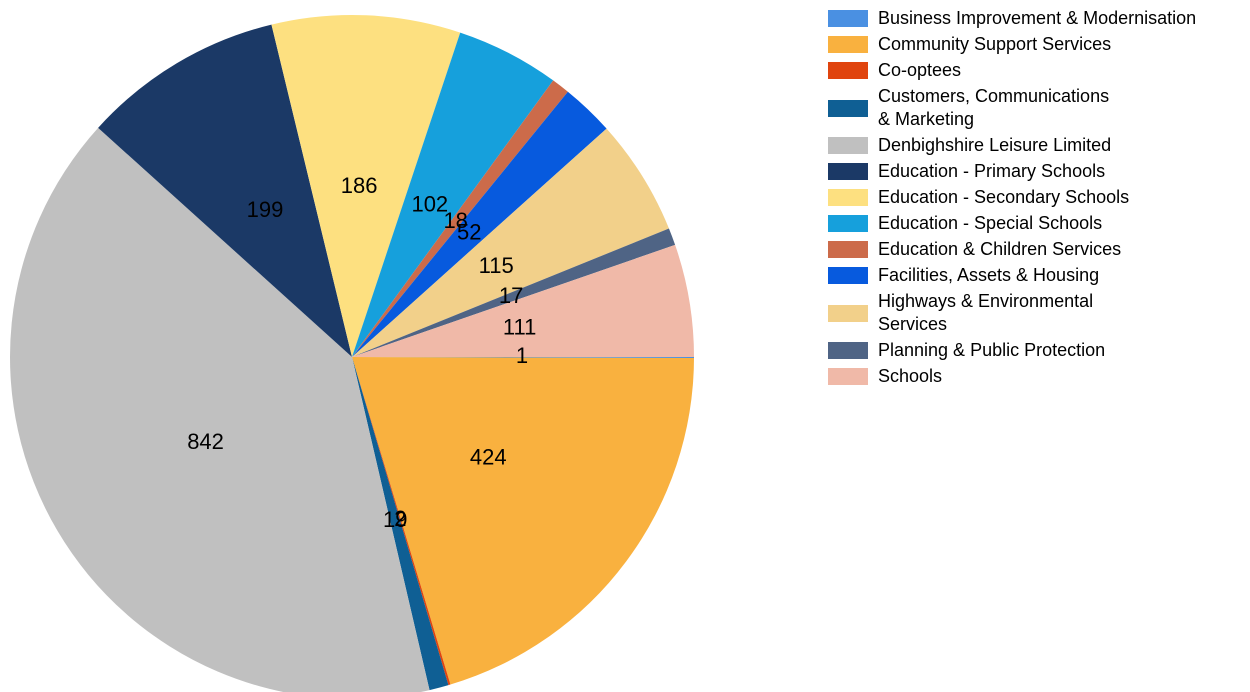 This screenshot has height=692, width=1250. Describe the element at coordinates (994, 107) in the screenshot. I see `legend-label: Customers, Communications & Marketing` at that location.